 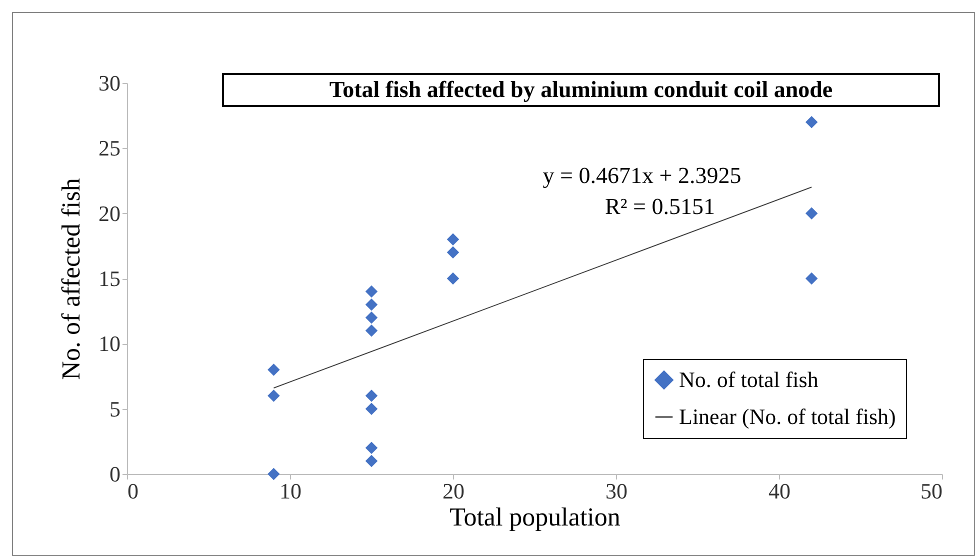 What do you see at coordinates (453, 491) in the screenshot?
I see `x-tick-label: 20` at bounding box center [453, 491].